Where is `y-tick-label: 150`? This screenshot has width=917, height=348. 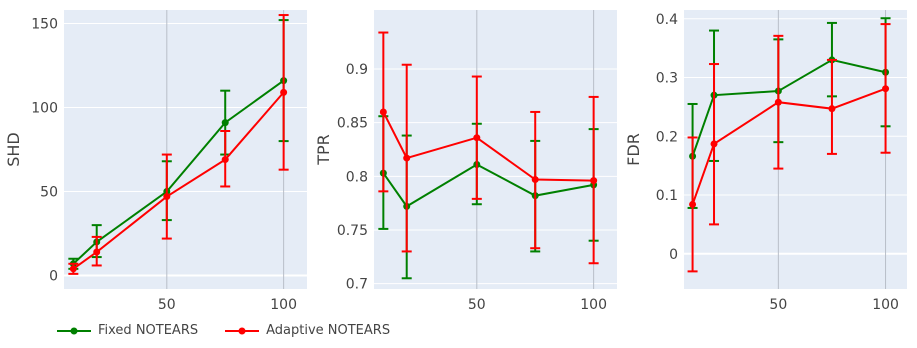 y-tick-label: 150 is located at coordinates (44, 24).